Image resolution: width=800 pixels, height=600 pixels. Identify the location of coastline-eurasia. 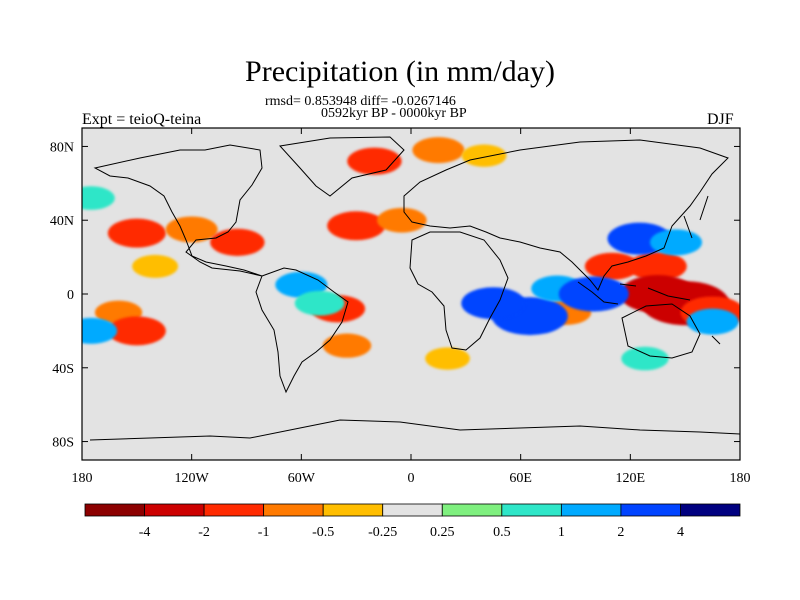
(566, 215).